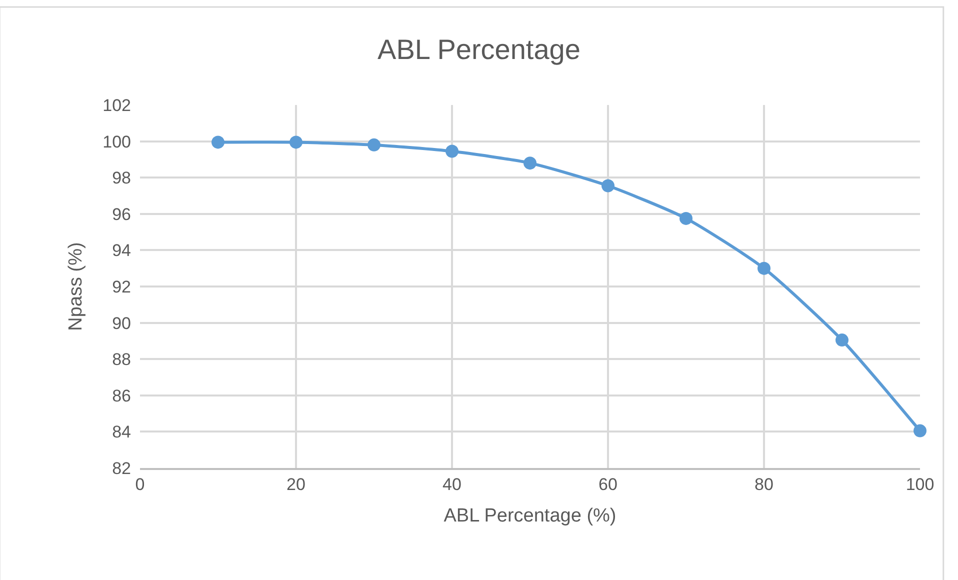  I want to click on y-tick-label: 82, so click(121, 468).